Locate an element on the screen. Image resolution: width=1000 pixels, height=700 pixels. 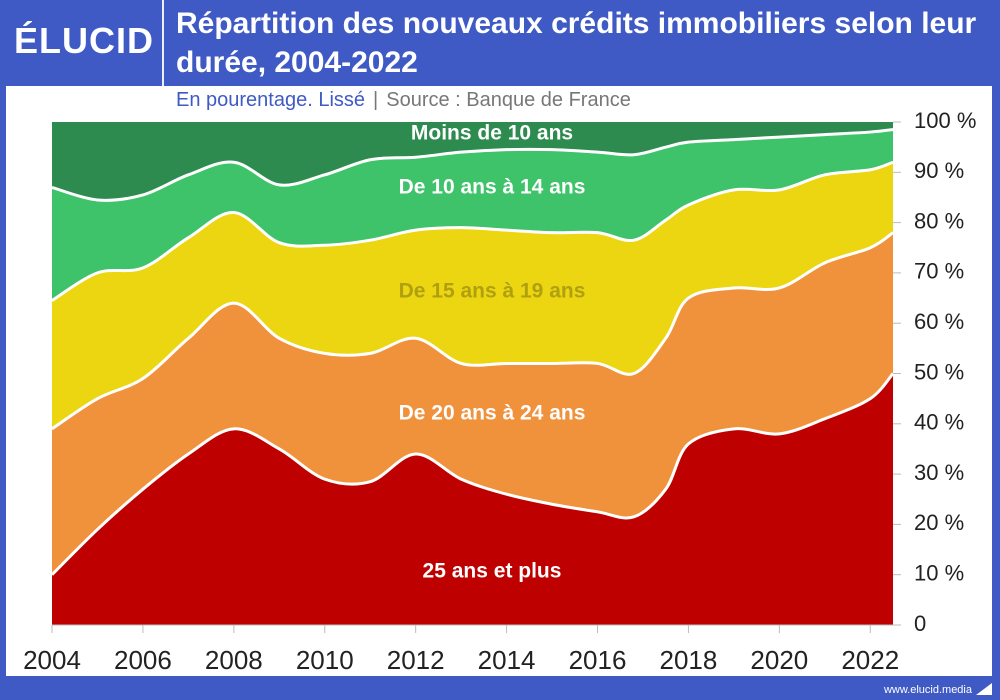
elucid-mark-icon is located at coordinates (984, 689).